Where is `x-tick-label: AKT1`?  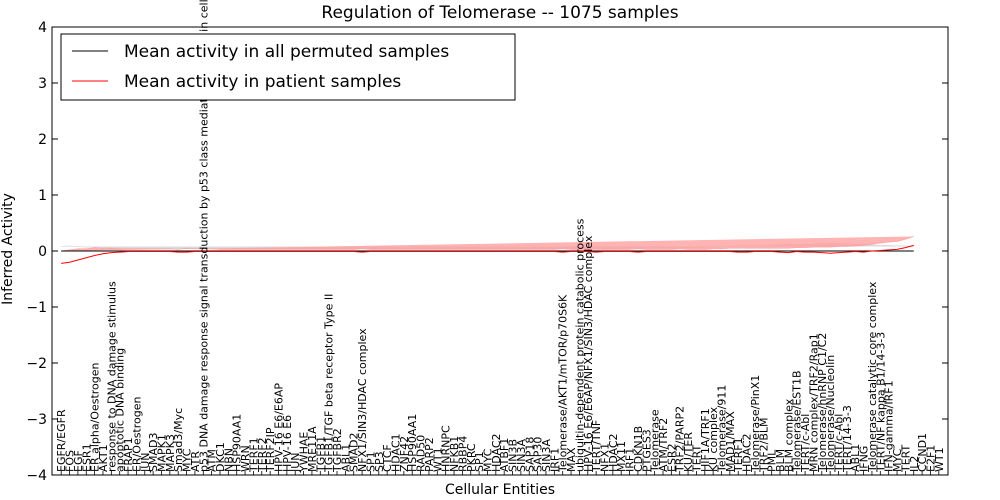 x-tick-label: AKT1 is located at coordinates (103, 458).